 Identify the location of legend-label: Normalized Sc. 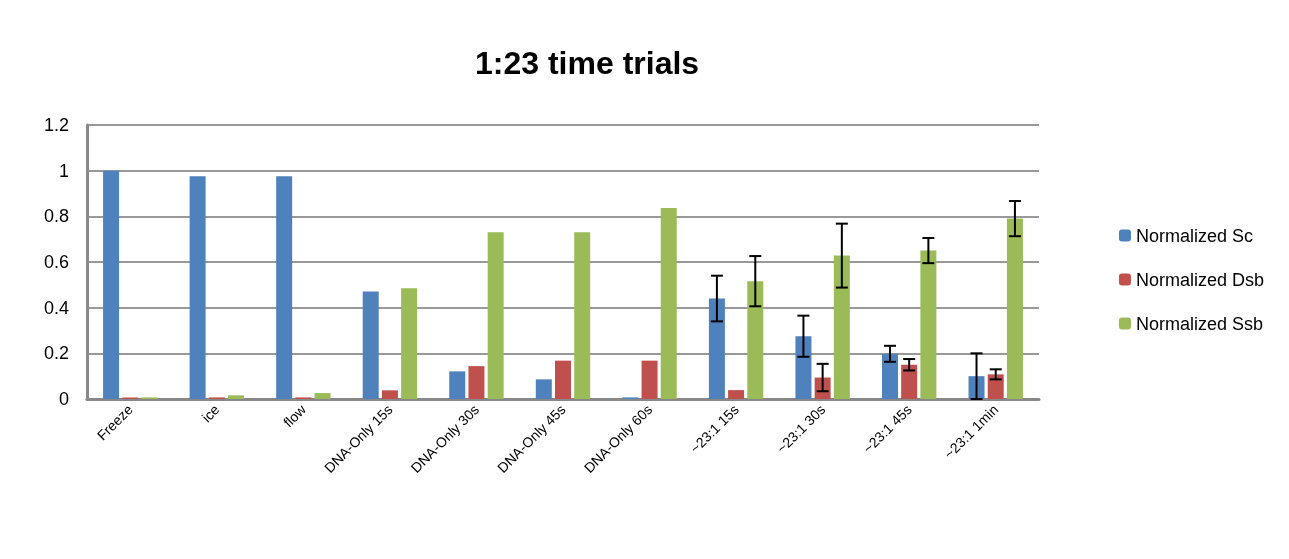
(1194, 235).